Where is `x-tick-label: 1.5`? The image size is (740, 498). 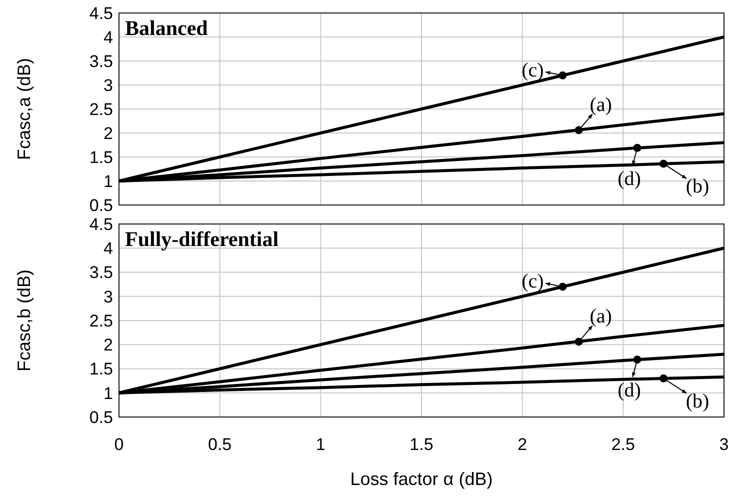 x-tick-label: 1.5 is located at coordinates (422, 444).